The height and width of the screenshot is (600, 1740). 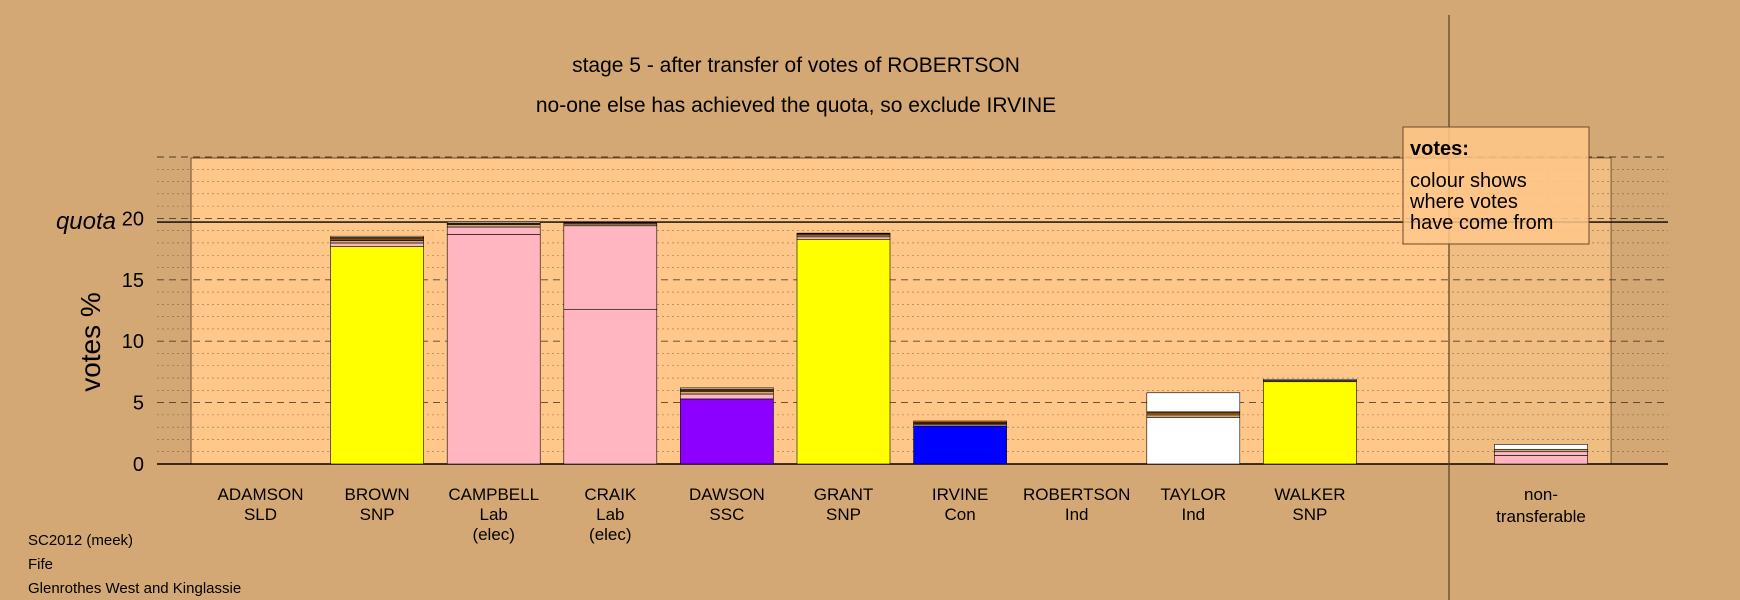 I want to click on footer-line: SC2012 (meek), so click(x=80, y=540).